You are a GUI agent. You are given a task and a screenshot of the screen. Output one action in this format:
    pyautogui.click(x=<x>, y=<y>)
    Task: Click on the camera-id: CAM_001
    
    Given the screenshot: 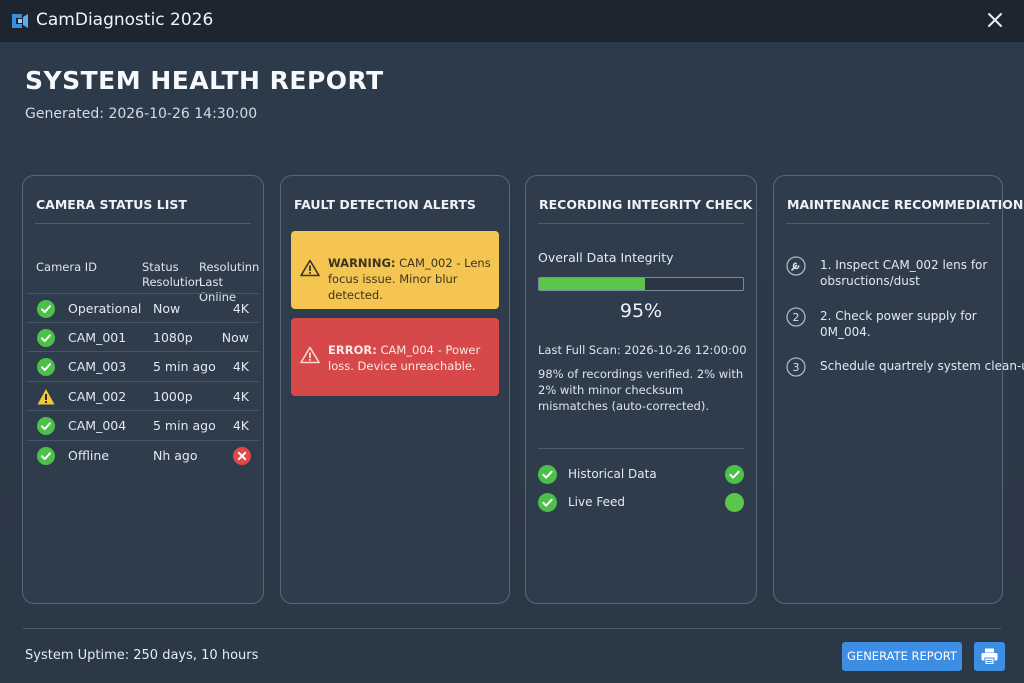 What is the action you would take?
    pyautogui.click(x=97, y=337)
    